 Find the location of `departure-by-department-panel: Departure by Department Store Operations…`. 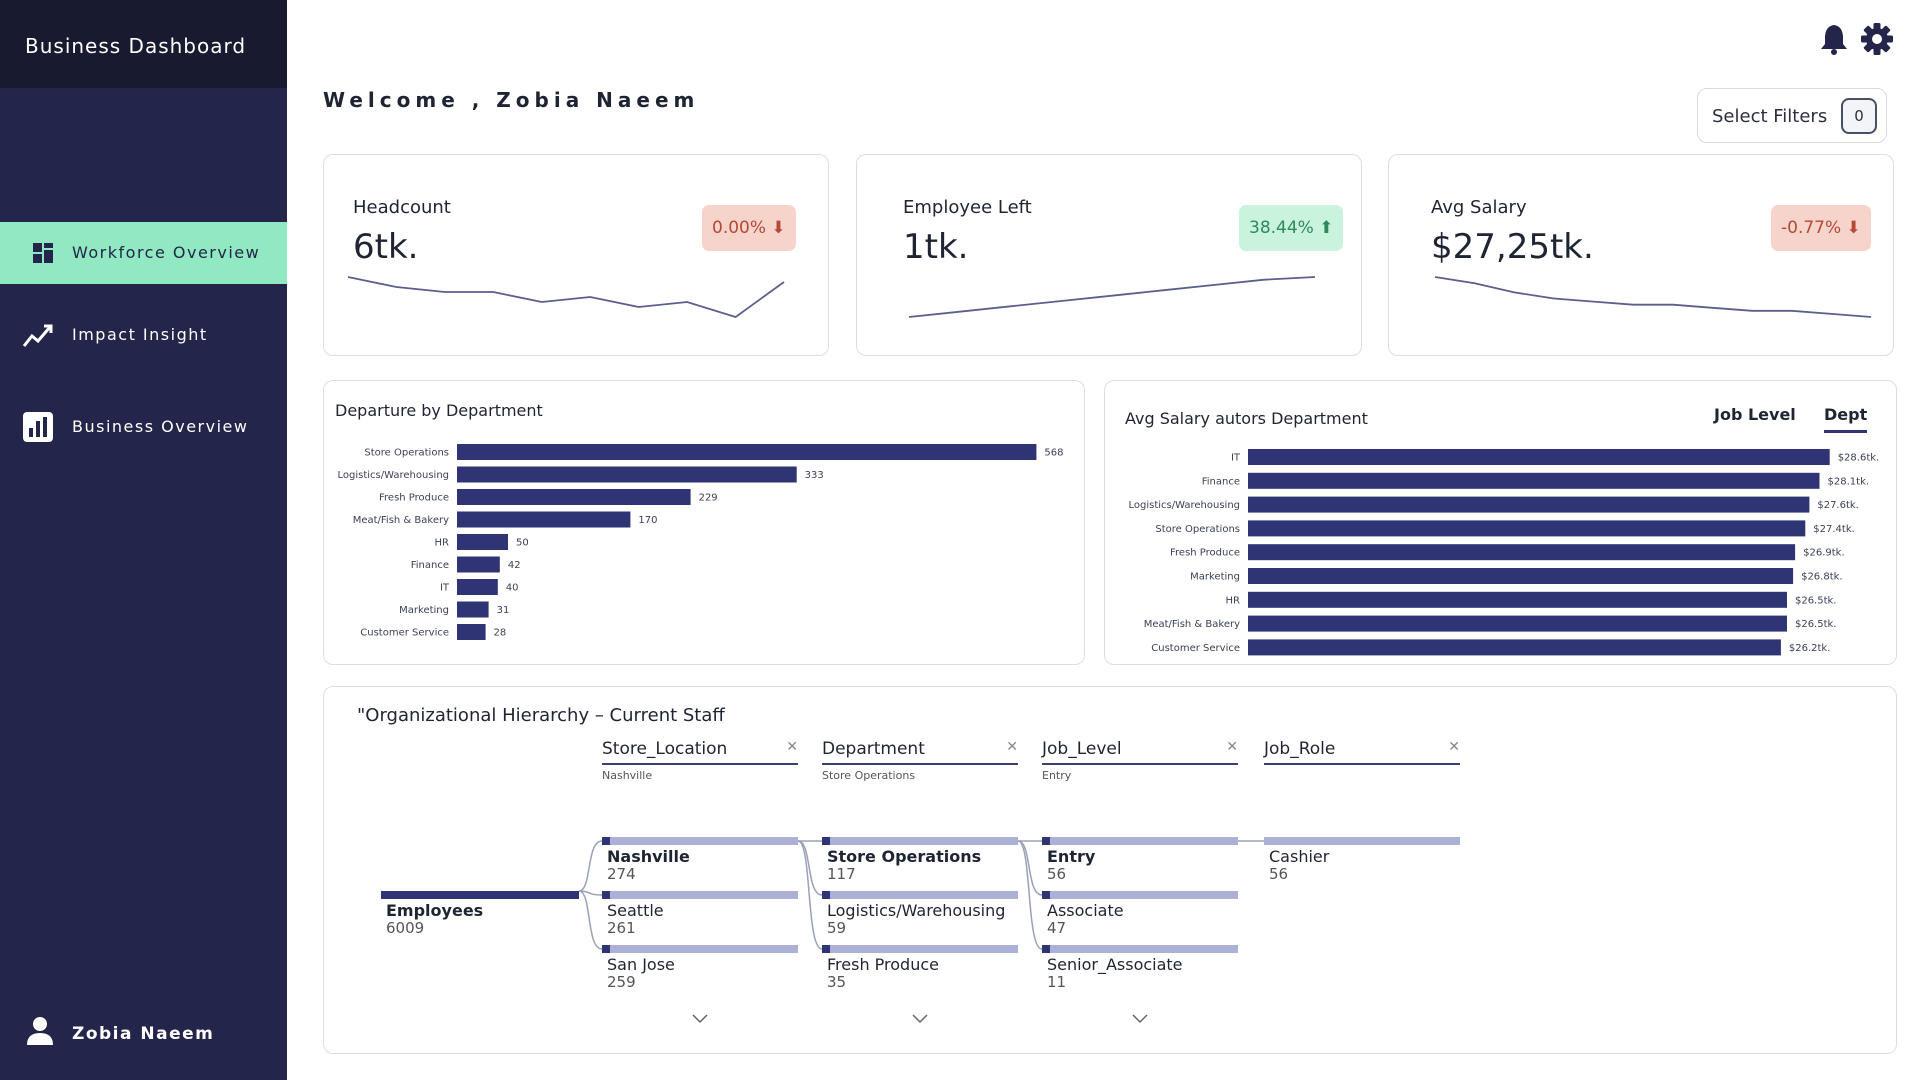

departure-by-department-panel: Departure by Department Store Operations… is located at coordinates (704, 522).